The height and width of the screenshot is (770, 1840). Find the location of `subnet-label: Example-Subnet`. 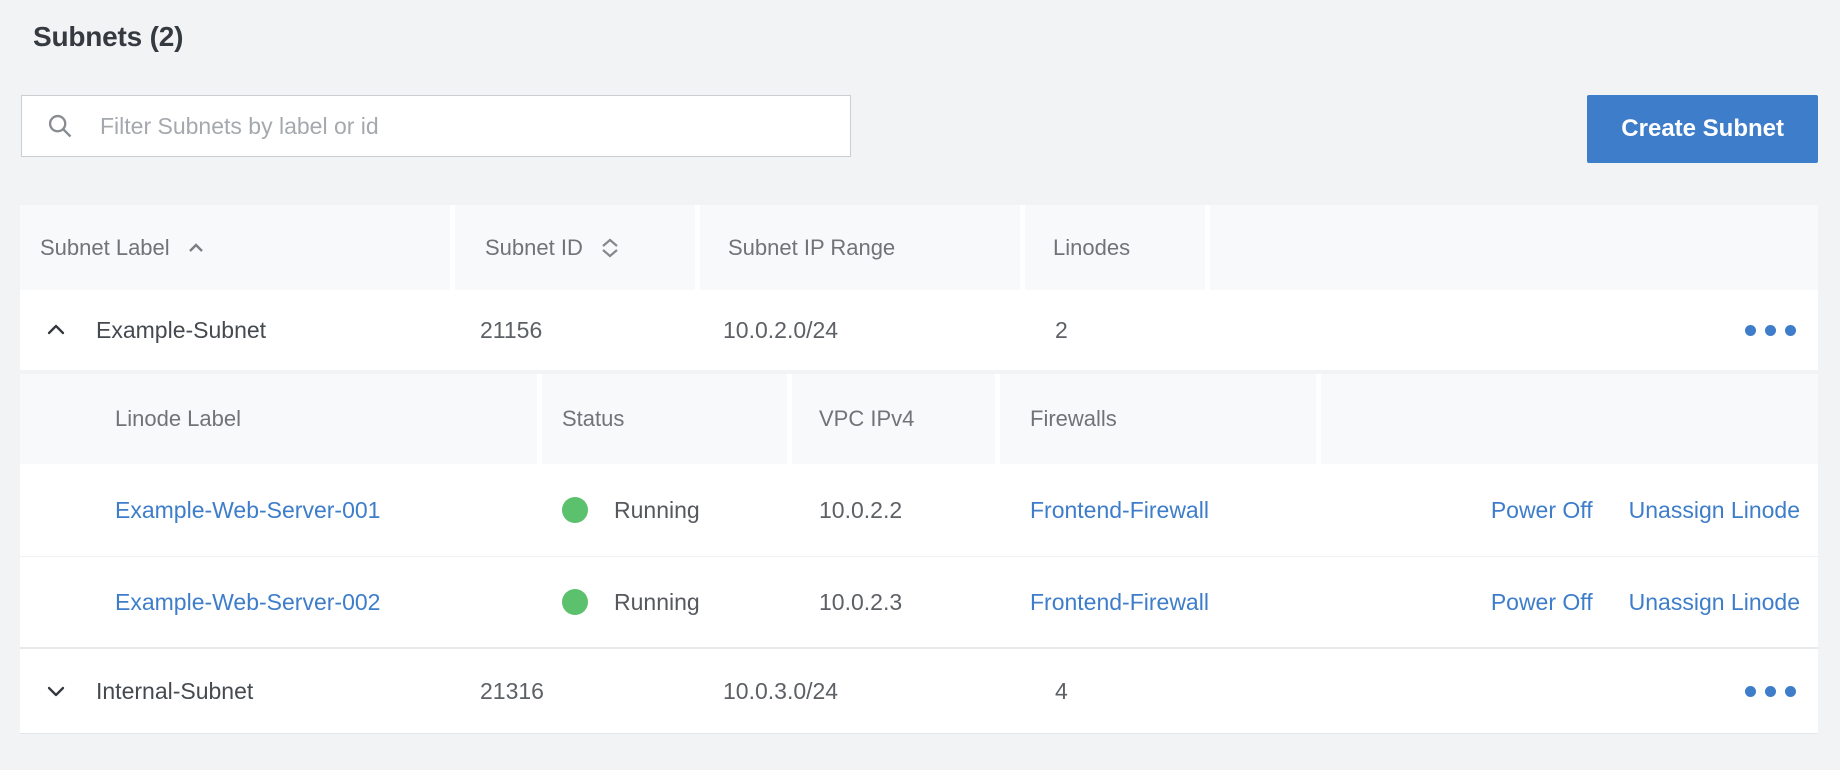

subnet-label: Example-Subnet is located at coordinates (181, 329).